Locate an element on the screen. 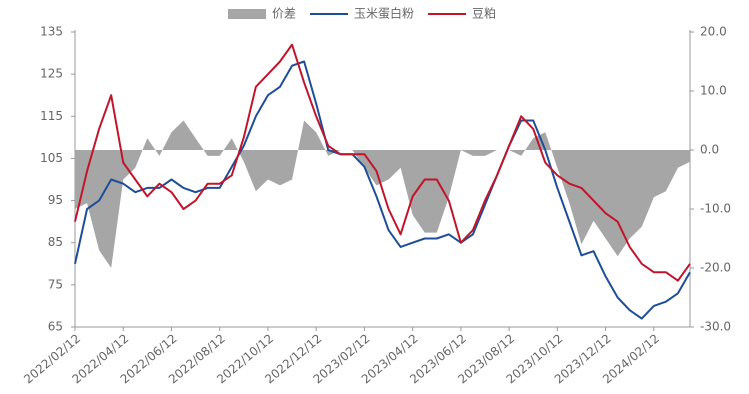 This screenshot has width=749, height=394. y-tick-label: 105 is located at coordinates (51, 158).